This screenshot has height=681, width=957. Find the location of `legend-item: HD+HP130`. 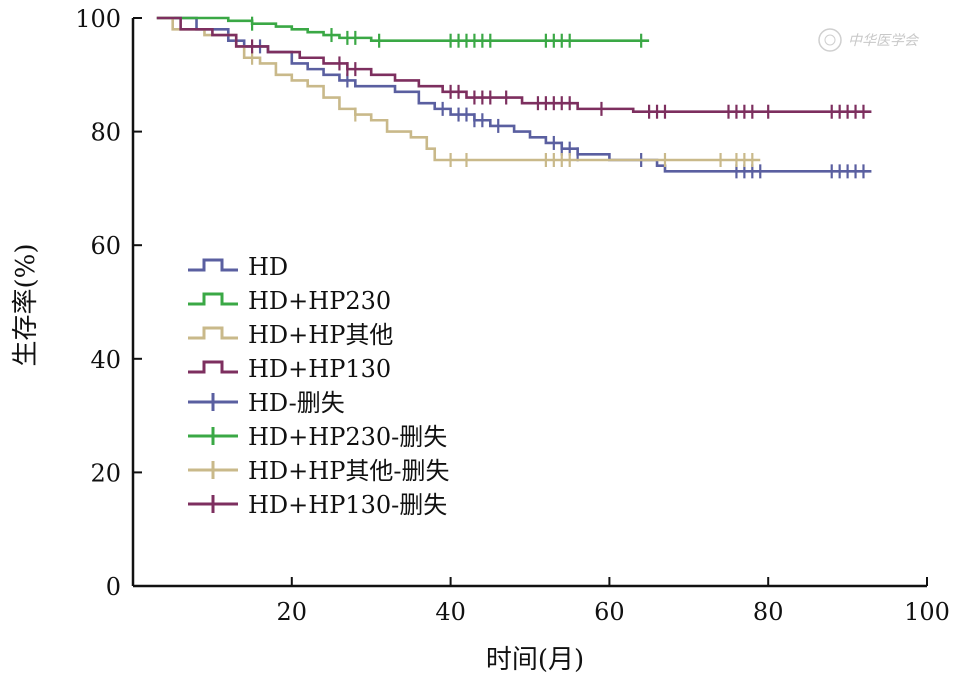

legend-item: HD+HP130 is located at coordinates (289, 369).